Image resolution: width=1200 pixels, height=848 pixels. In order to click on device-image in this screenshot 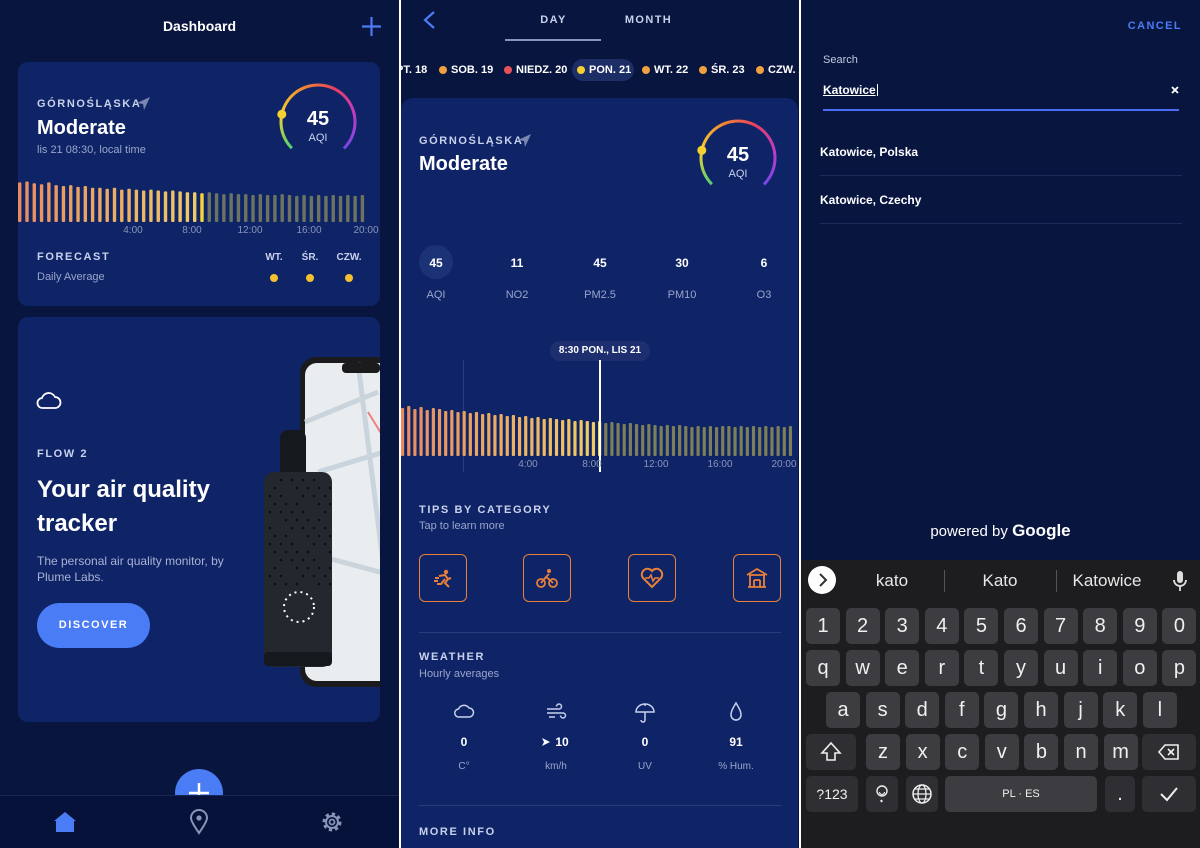, I will do `click(322, 522)`.